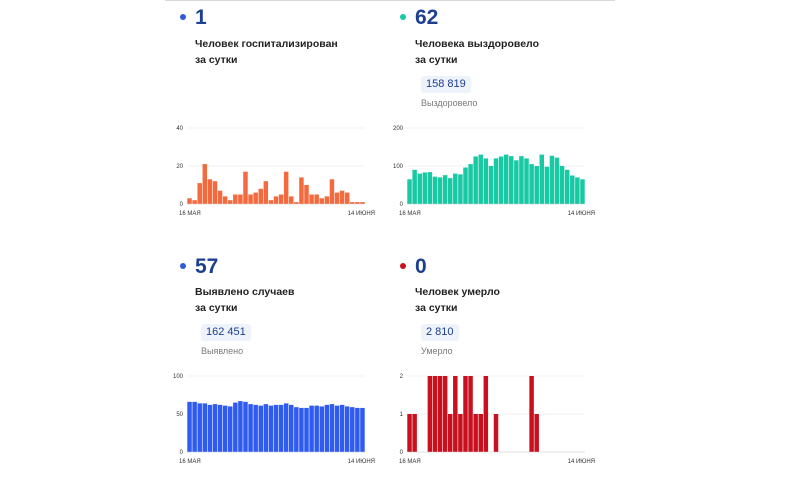  What do you see at coordinates (179, 167) in the screenshot?
I see `y-tick-label: 20` at bounding box center [179, 167].